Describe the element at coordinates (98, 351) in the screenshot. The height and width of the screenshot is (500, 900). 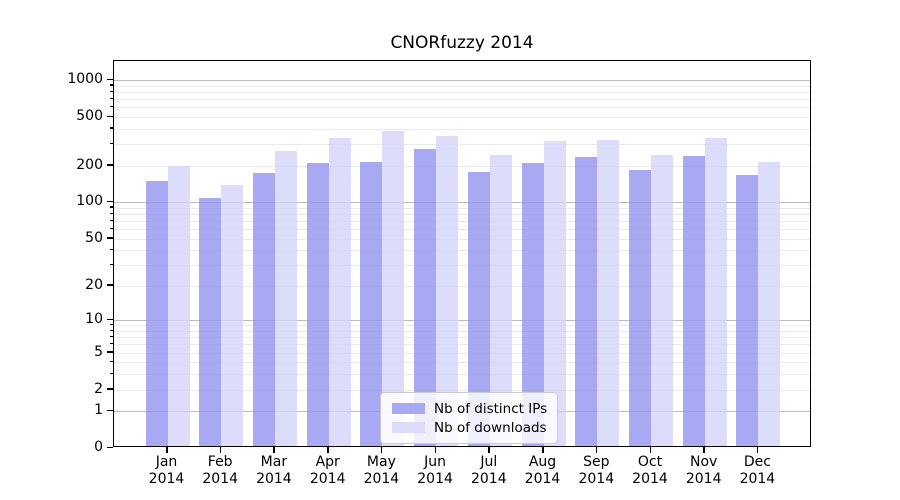
I see `ytick-label-5: 5` at that location.